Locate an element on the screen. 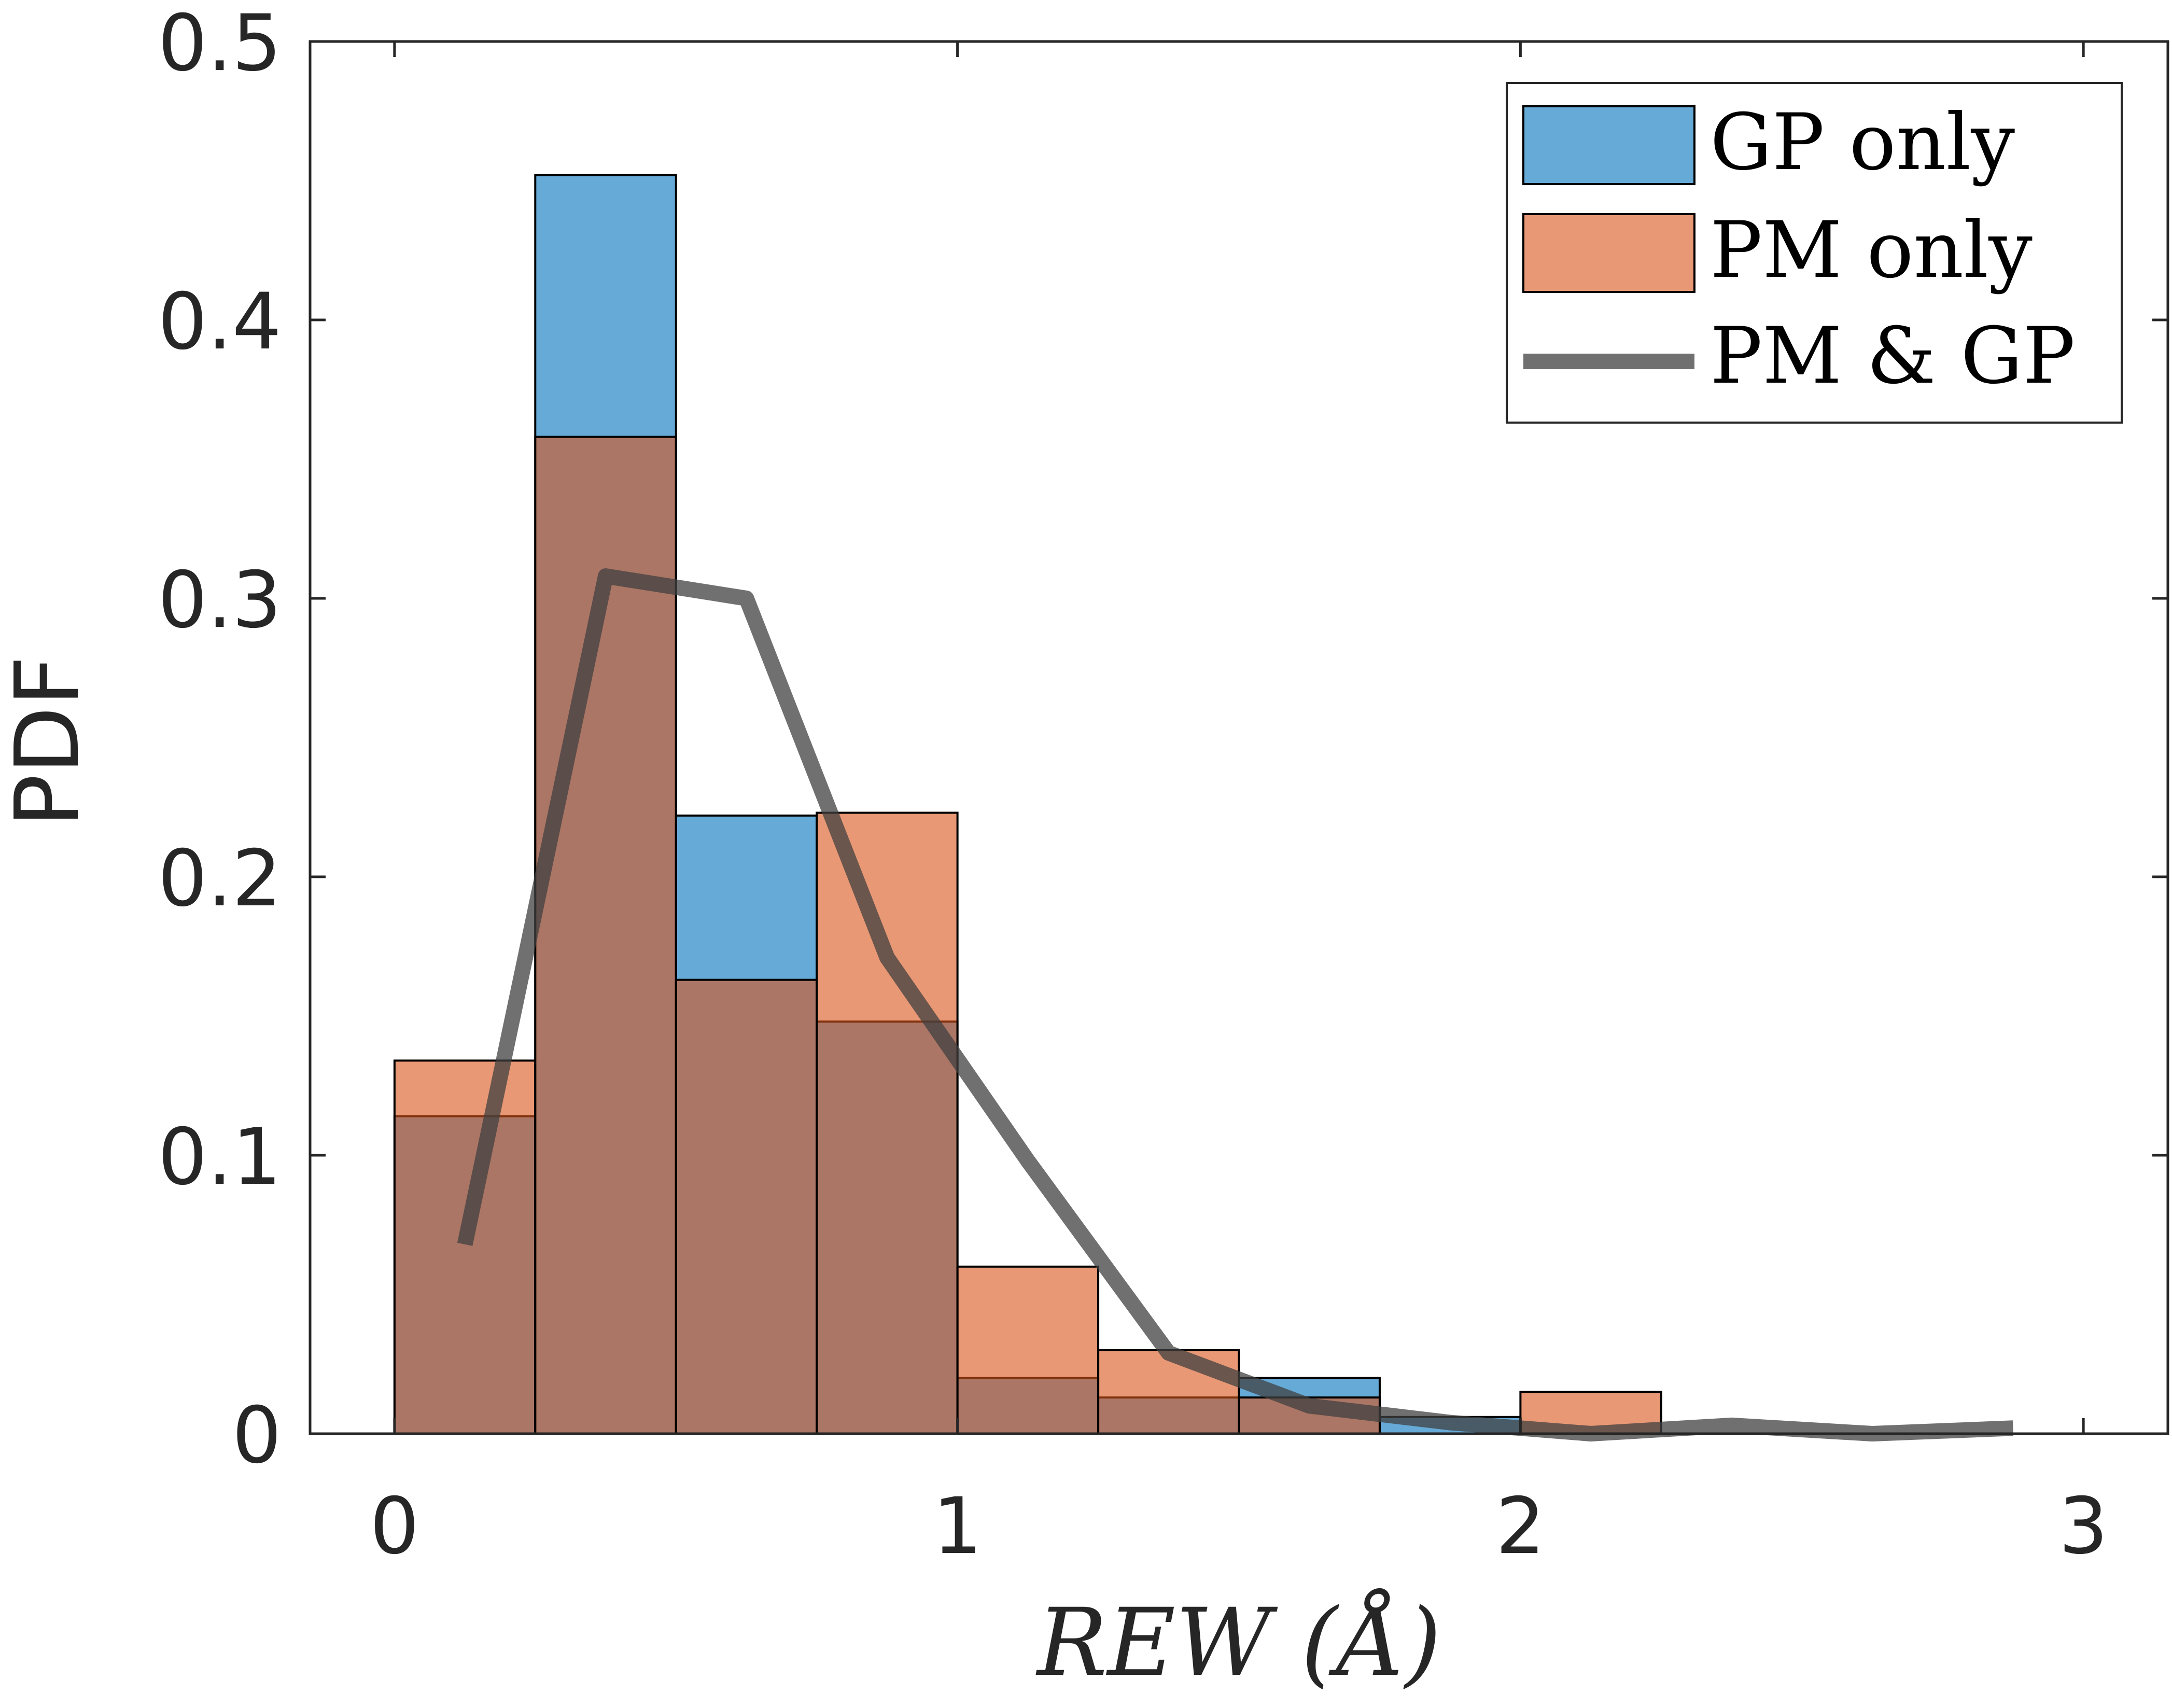  y-tick-label: 0.3 is located at coordinates (220, 600).